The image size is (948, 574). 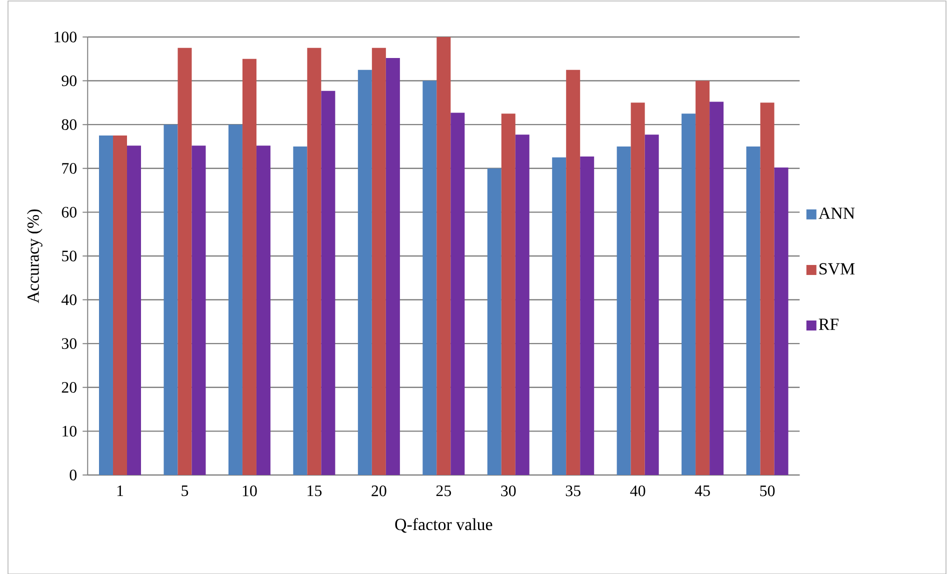 What do you see at coordinates (573, 490) in the screenshot?
I see `x-tick-label: 35` at bounding box center [573, 490].